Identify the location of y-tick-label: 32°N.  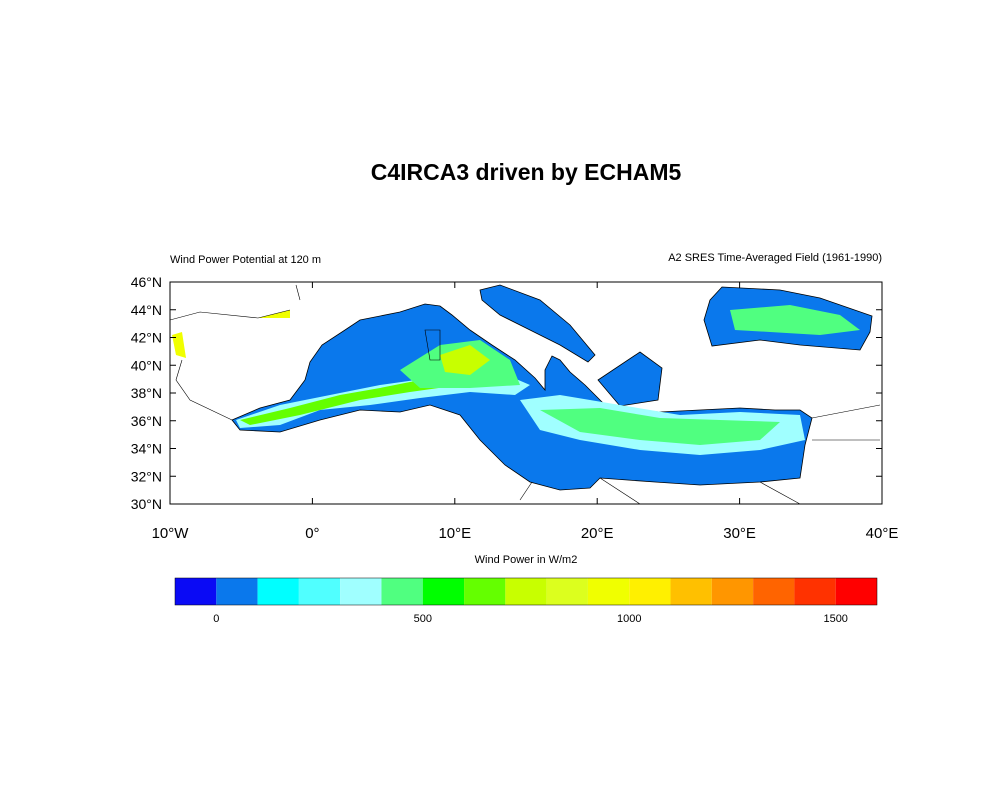
(146, 476).